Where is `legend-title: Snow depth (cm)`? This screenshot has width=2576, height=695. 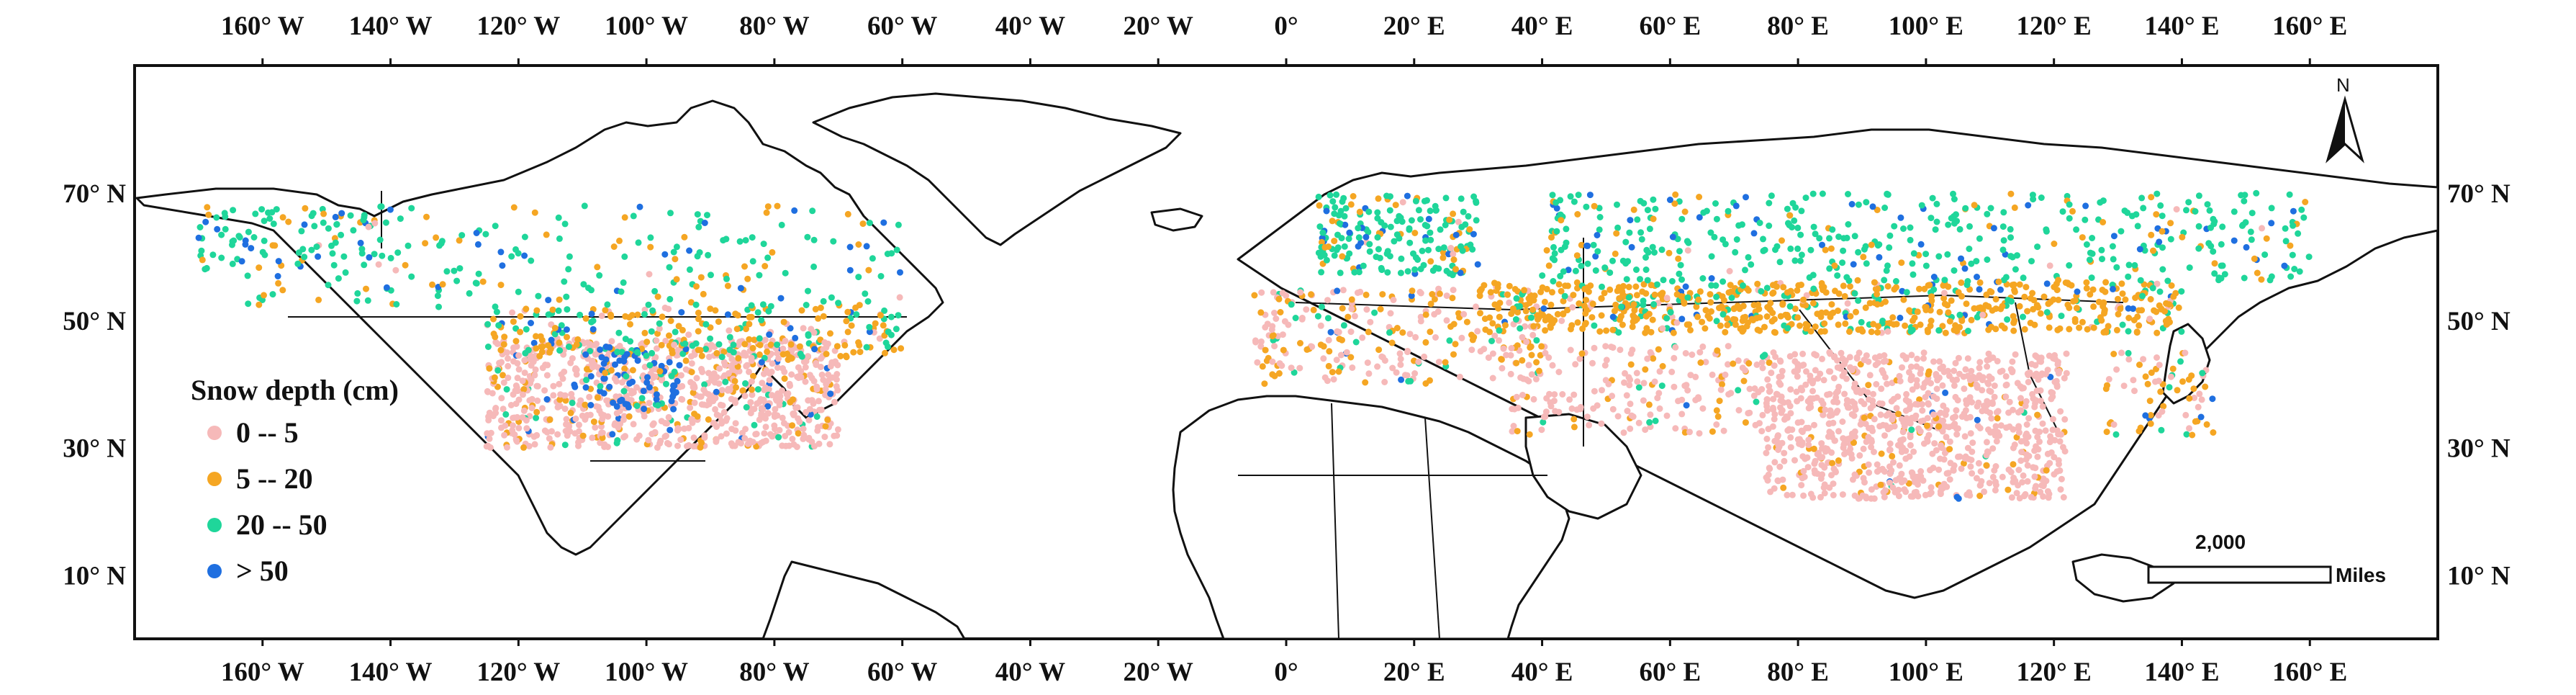 legend-title: Snow depth (cm) is located at coordinates (295, 390).